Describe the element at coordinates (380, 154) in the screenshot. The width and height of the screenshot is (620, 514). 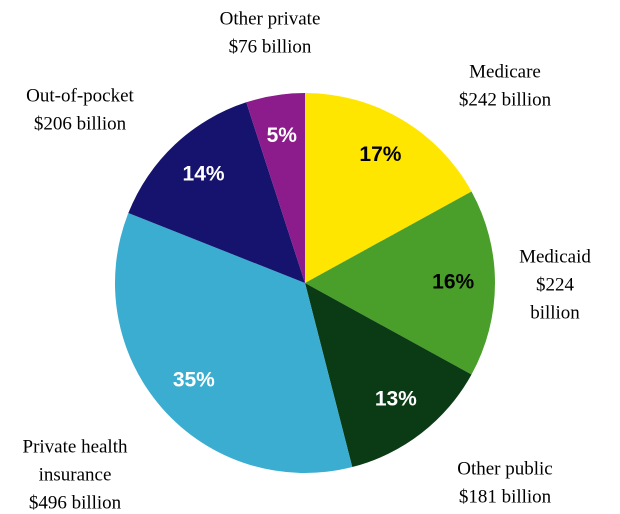
I see `value-label: 17%` at that location.